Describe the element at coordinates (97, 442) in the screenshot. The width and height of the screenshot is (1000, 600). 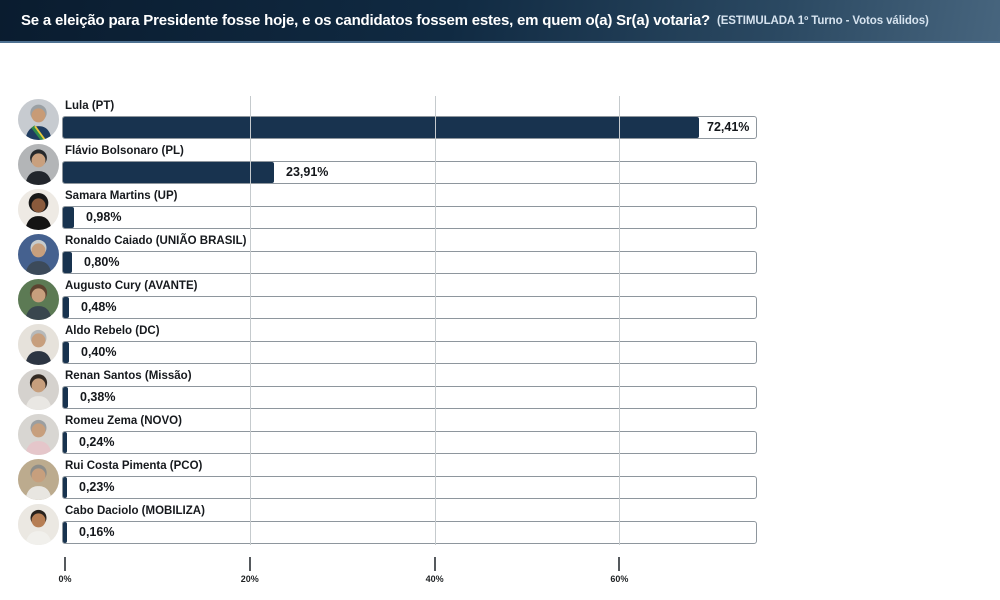
I see `bar-value-label: 0,24%` at that location.